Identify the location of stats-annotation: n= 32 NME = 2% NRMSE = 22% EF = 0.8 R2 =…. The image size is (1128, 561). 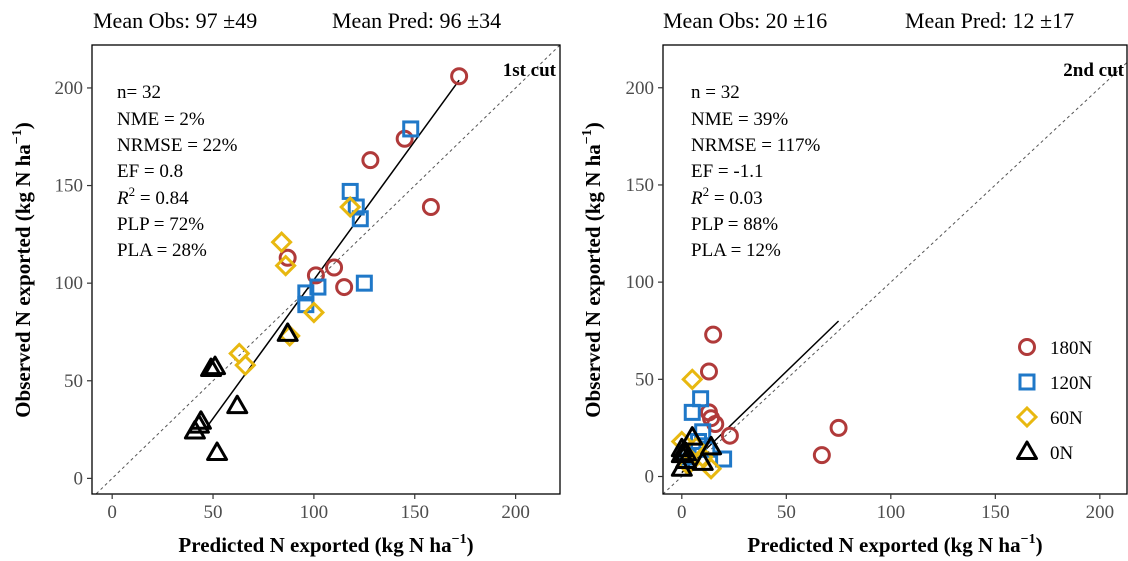
(177, 171).